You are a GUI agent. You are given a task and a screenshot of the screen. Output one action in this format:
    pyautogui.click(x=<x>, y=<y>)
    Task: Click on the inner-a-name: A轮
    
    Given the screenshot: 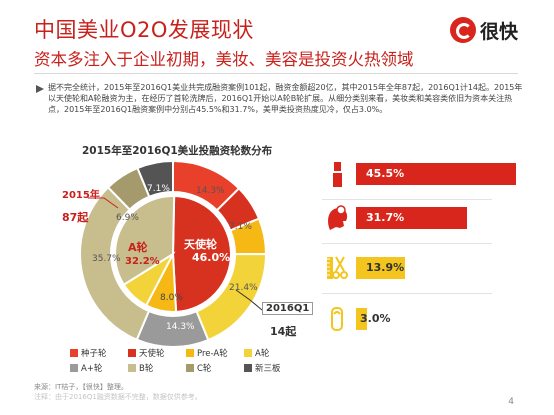 What is the action you would take?
    pyautogui.click(x=138, y=247)
    